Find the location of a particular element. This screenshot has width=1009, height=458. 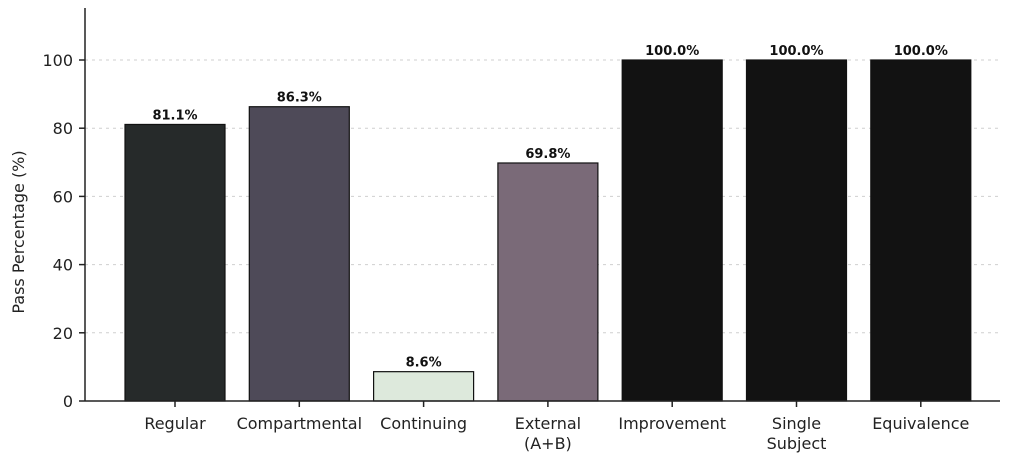

x-tick-label: Subject is located at coordinates (797, 443).